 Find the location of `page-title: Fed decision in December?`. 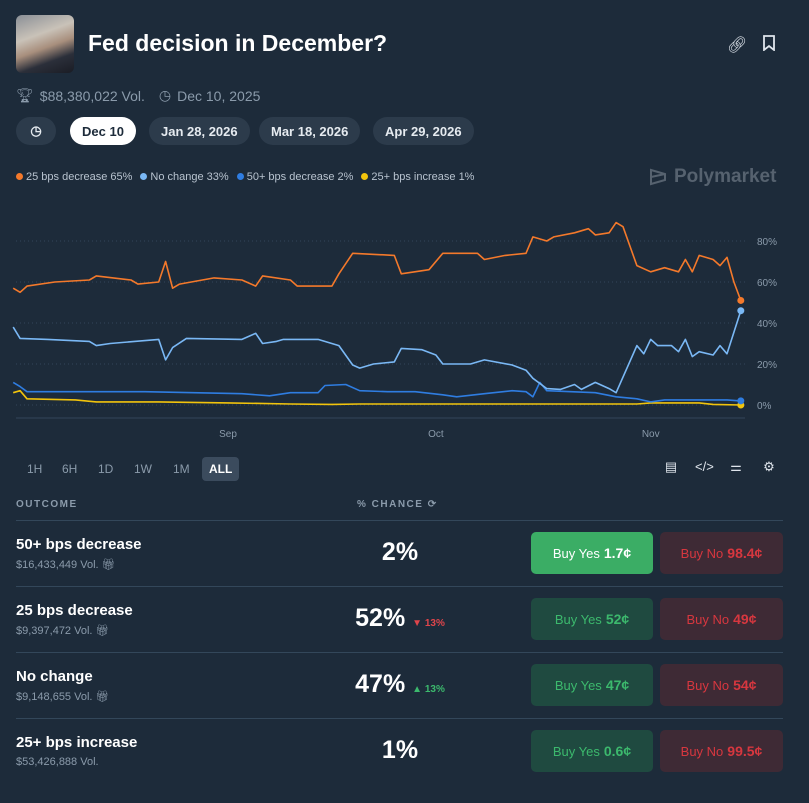

page-title: Fed decision in December? is located at coordinates (238, 43).